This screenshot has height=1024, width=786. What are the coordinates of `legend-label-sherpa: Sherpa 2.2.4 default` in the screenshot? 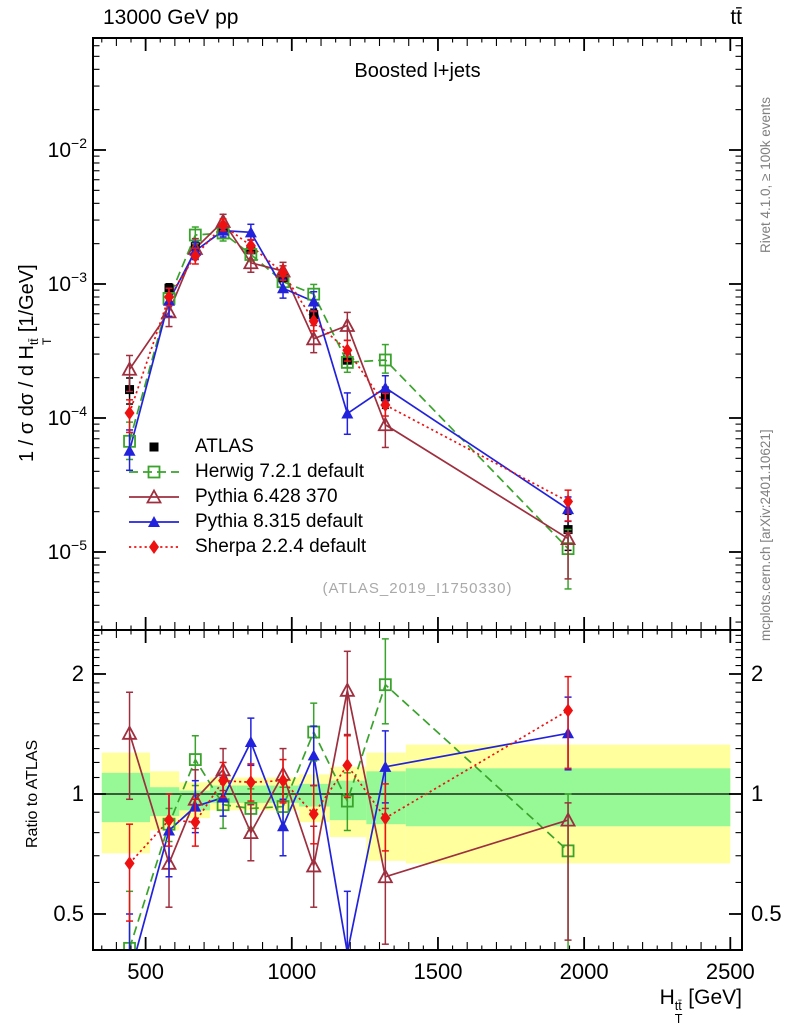 It's located at (281, 546).